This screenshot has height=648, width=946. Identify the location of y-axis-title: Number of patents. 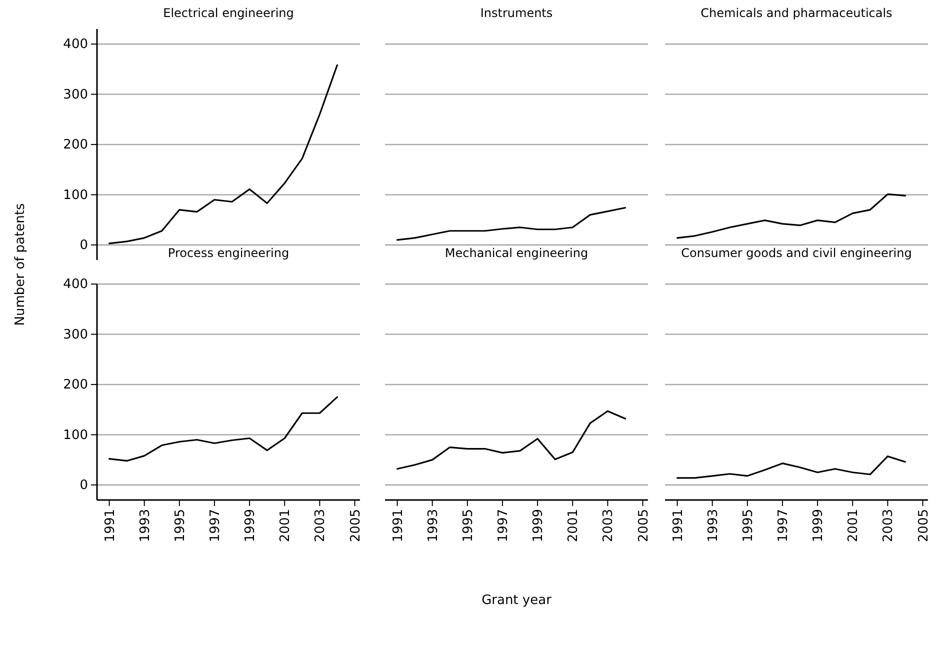
(20, 264).